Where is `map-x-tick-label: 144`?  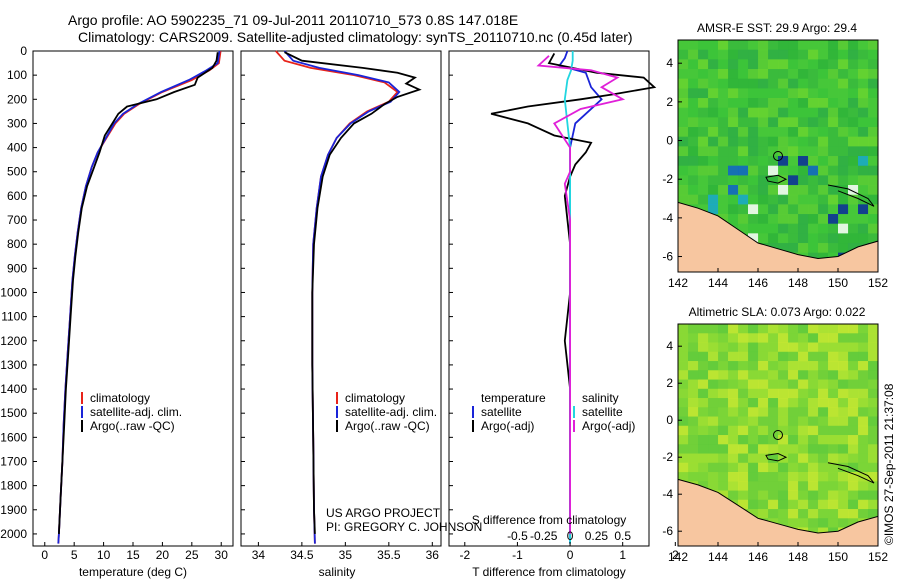 map-x-tick-label: 144 is located at coordinates (718, 283).